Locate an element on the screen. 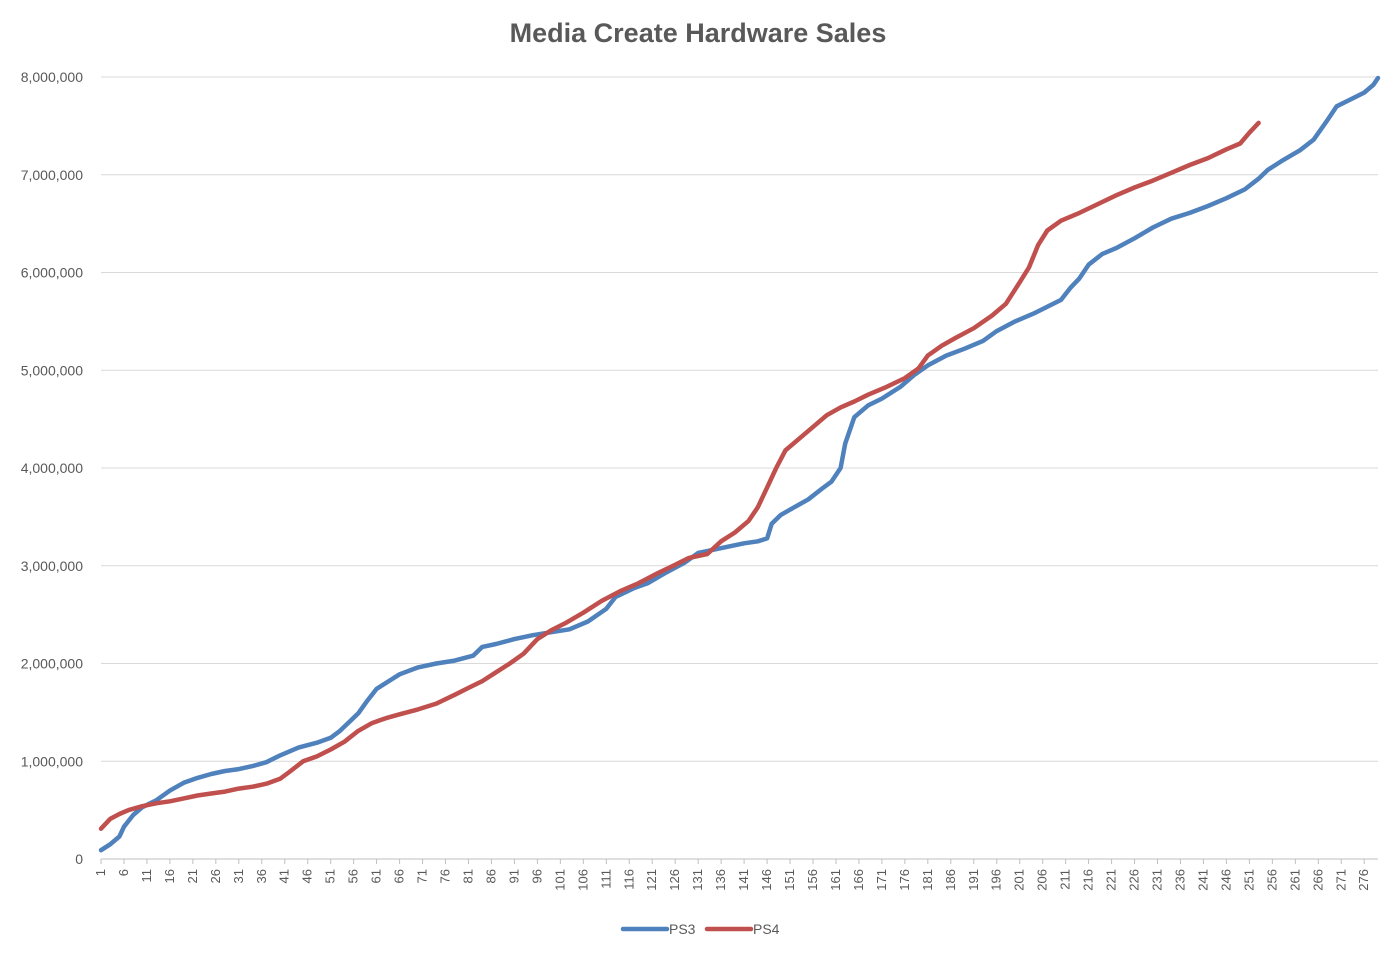 This screenshot has width=1400, height=958. y-tick-label: 5,000,000 is located at coordinates (52, 370).